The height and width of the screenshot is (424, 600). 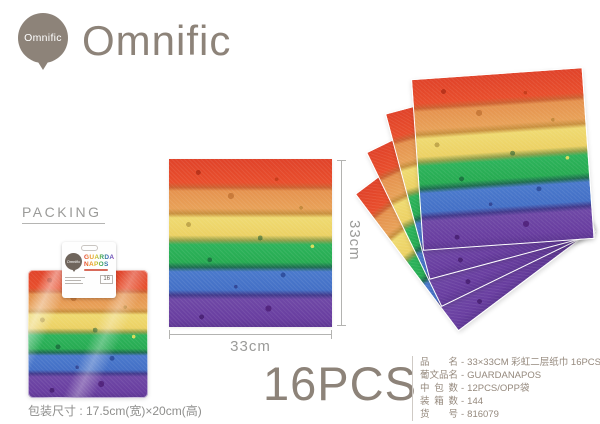 I want to click on balloon-logo-icon: Omnific, so click(x=43, y=38).